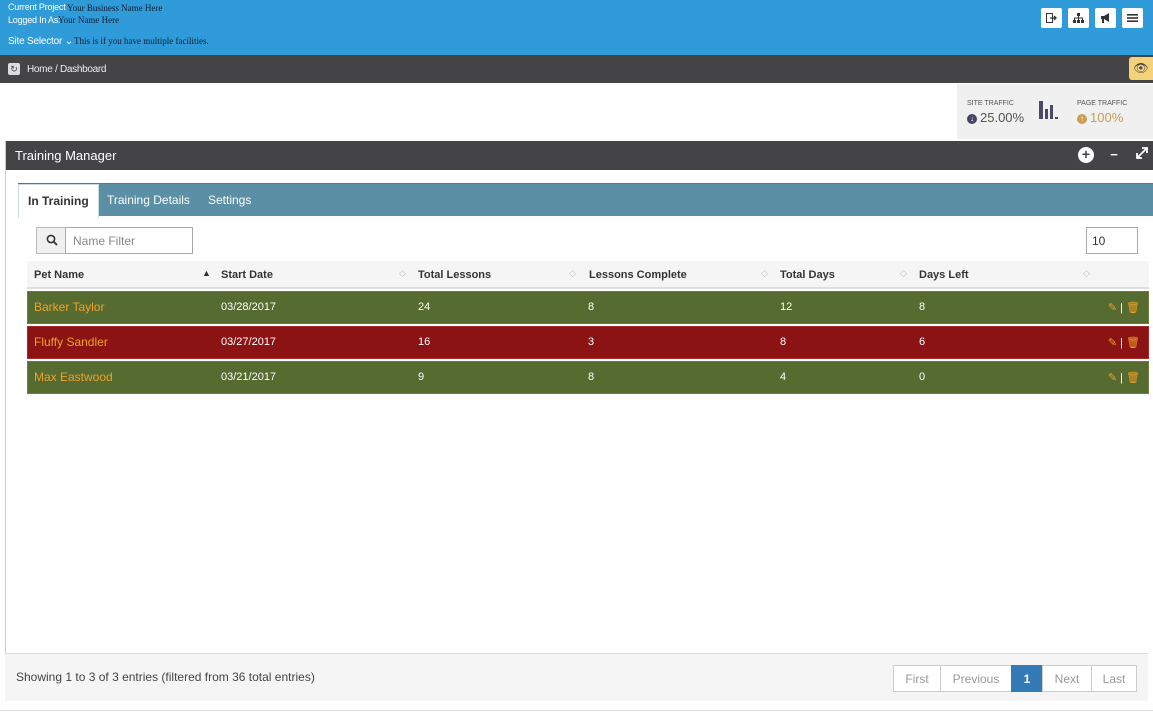 Image resolution: width=1153 pixels, height=721 pixels. I want to click on panel-controls: + −, so click(1114, 155).